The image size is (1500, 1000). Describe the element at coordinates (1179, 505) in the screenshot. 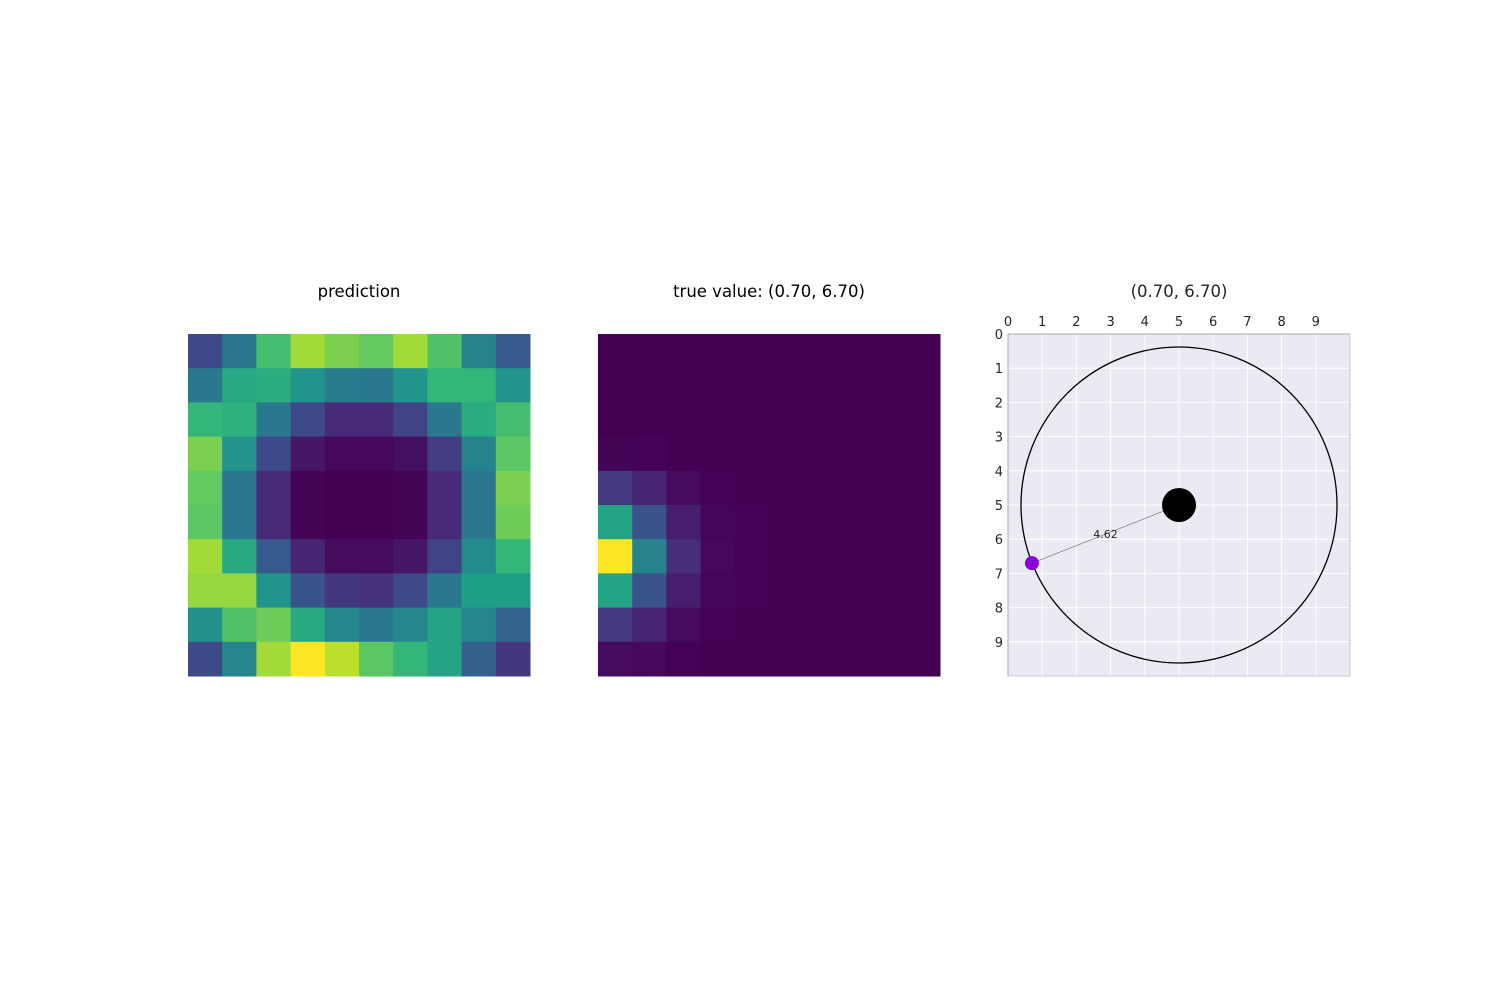

I see `radius-circle` at that location.